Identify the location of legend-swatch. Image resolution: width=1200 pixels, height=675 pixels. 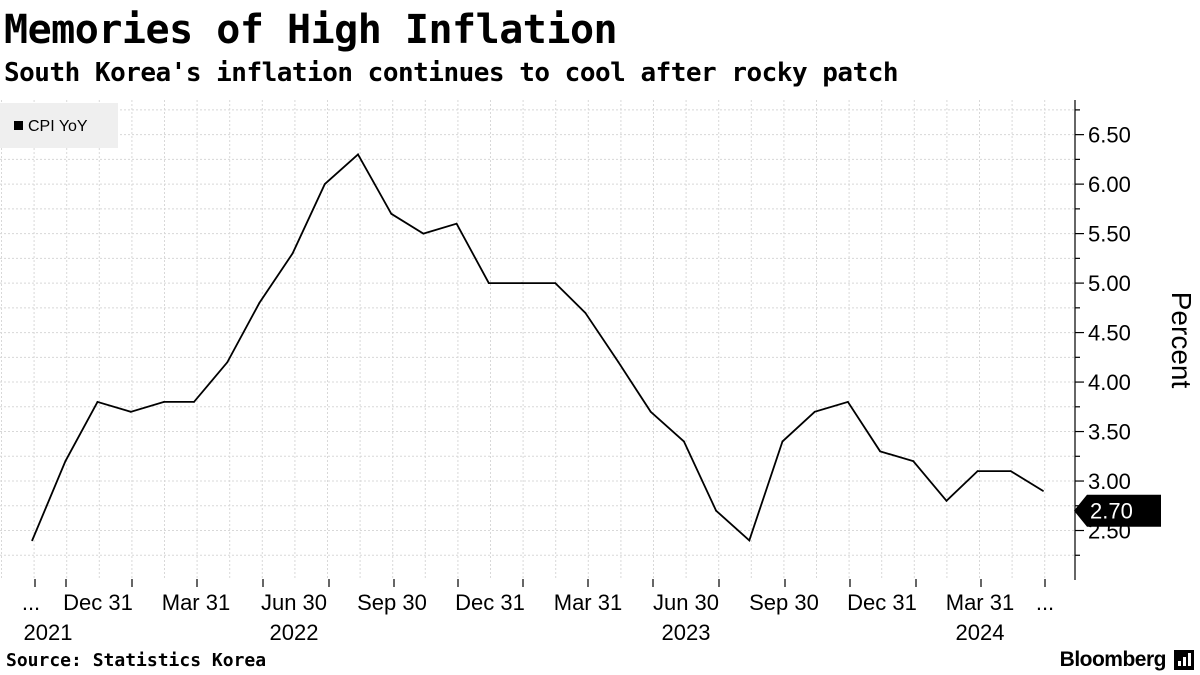
(18, 125).